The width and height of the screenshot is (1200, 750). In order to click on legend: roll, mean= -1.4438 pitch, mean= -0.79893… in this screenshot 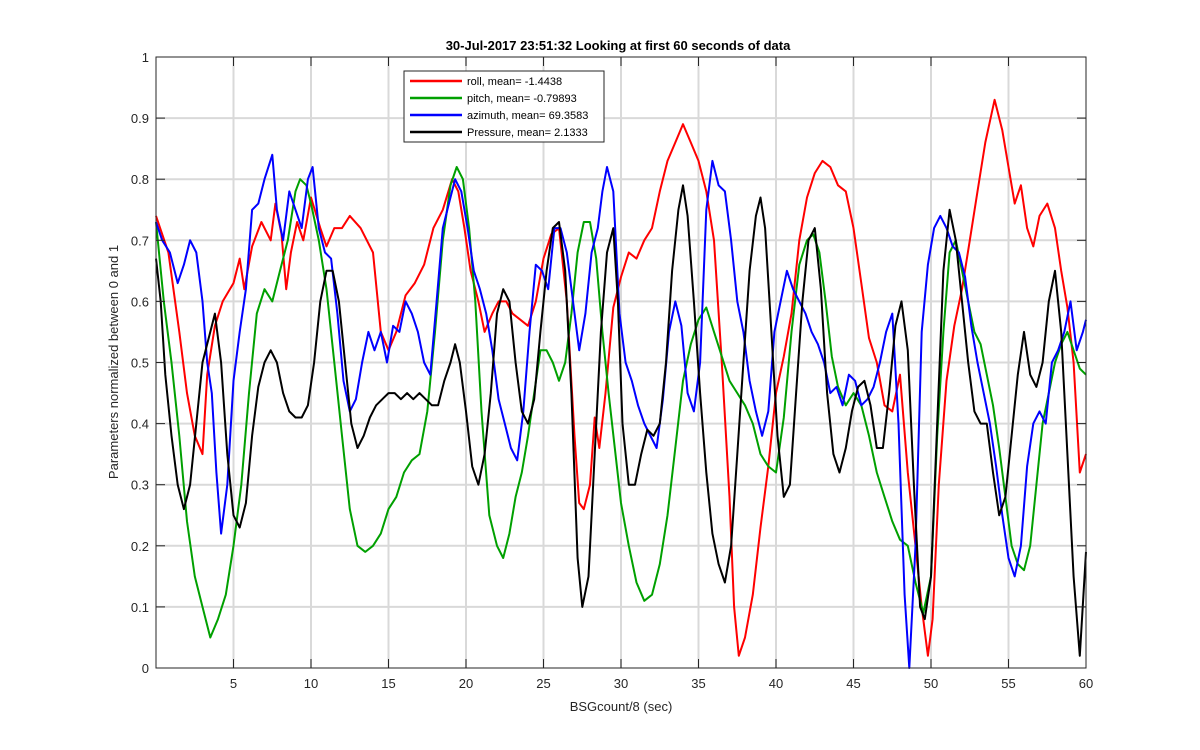, I will do `click(504, 106)`.